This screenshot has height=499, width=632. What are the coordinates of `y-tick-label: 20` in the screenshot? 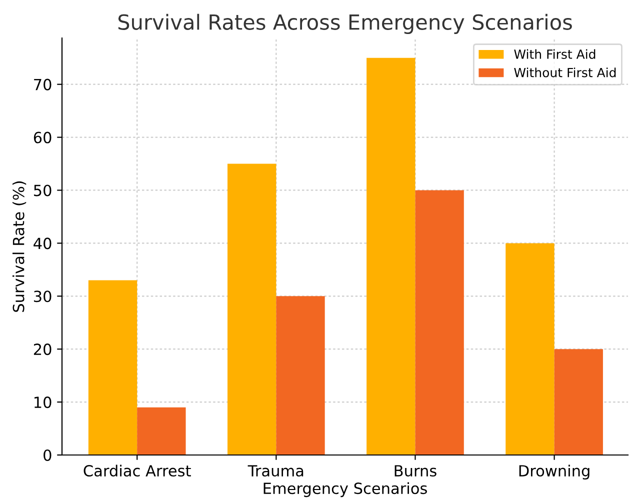 It's located at (43, 350).